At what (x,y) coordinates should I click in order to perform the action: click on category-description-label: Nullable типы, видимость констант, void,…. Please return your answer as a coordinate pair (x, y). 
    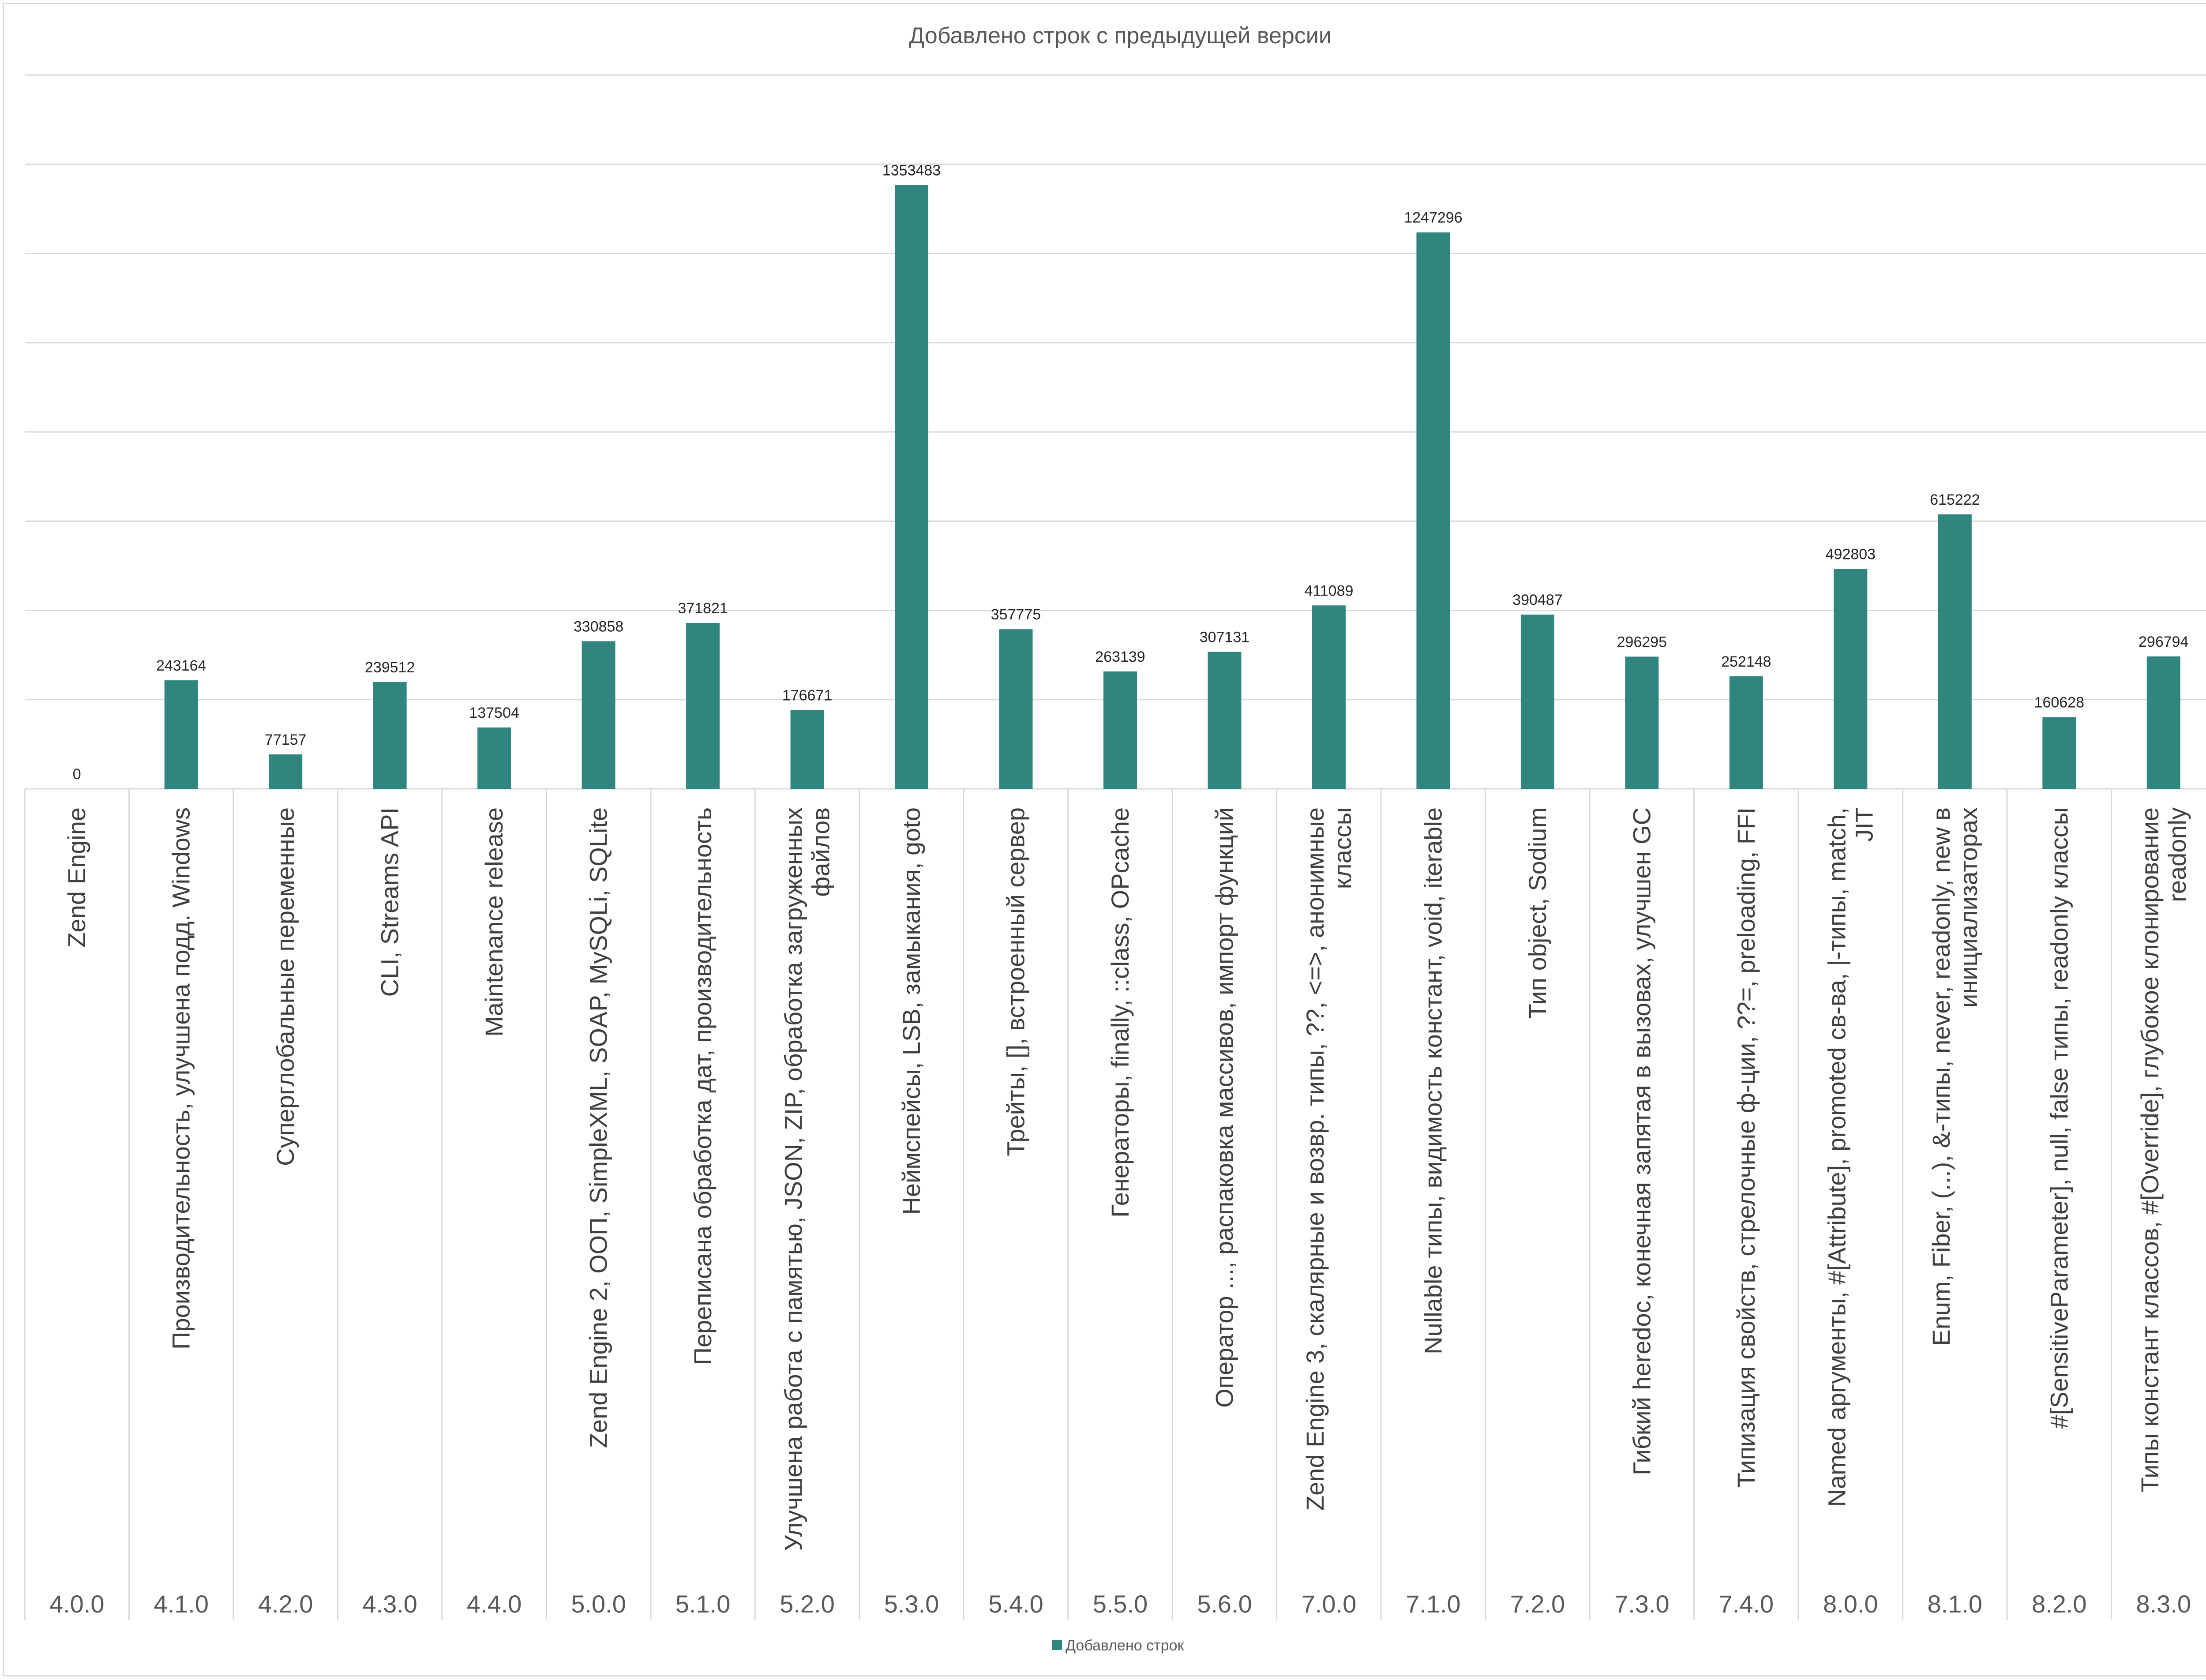
    Looking at the image, I should click on (1433, 1080).